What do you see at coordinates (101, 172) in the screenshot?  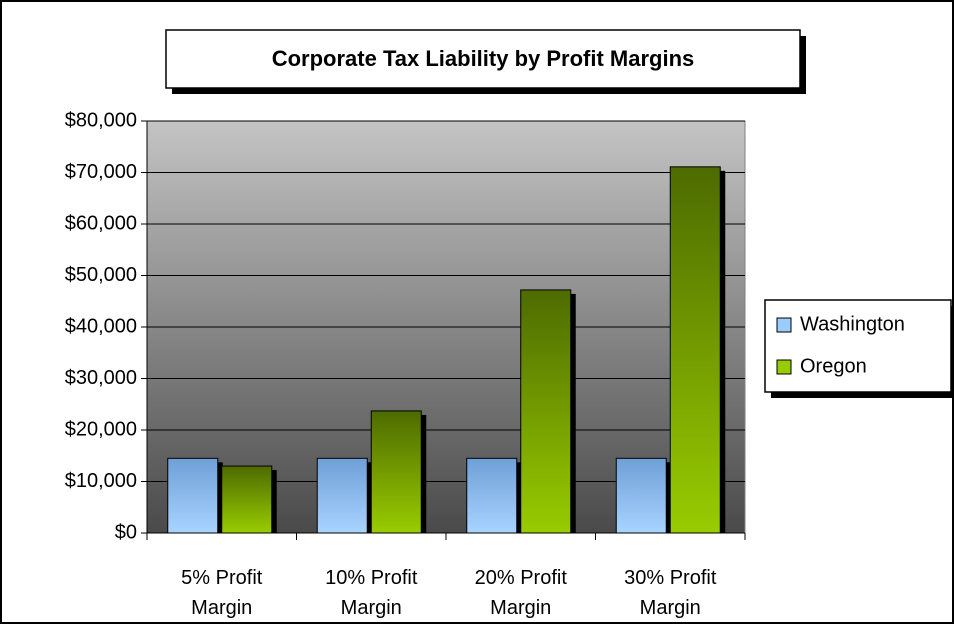 I see `y-tick-label: $70,000` at bounding box center [101, 172].